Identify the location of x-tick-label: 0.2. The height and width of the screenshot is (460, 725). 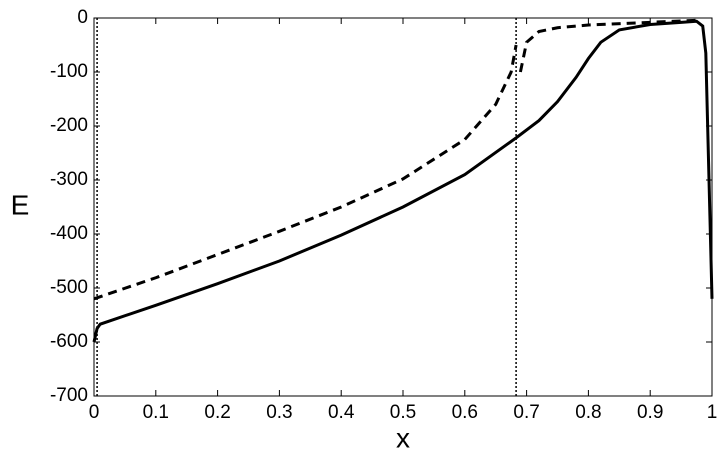
(217, 412).